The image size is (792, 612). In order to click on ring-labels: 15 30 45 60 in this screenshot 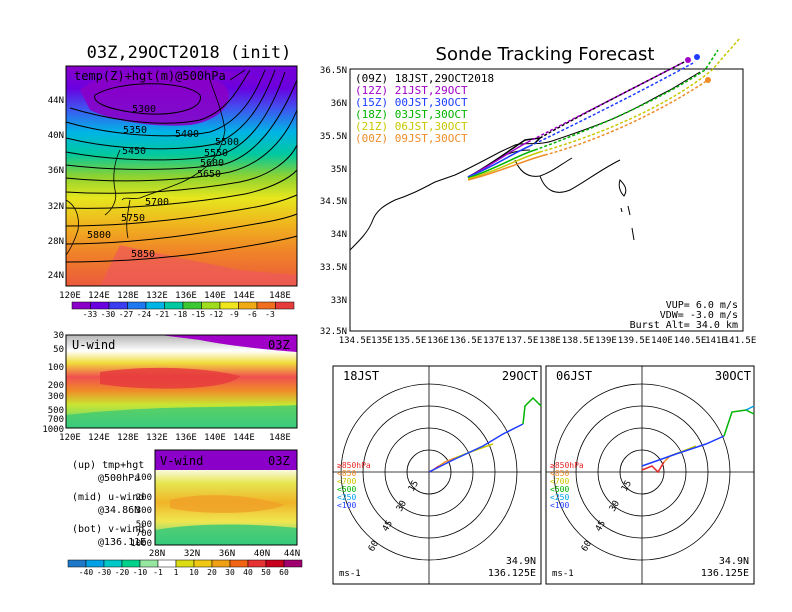, I will do `click(394, 516)`.